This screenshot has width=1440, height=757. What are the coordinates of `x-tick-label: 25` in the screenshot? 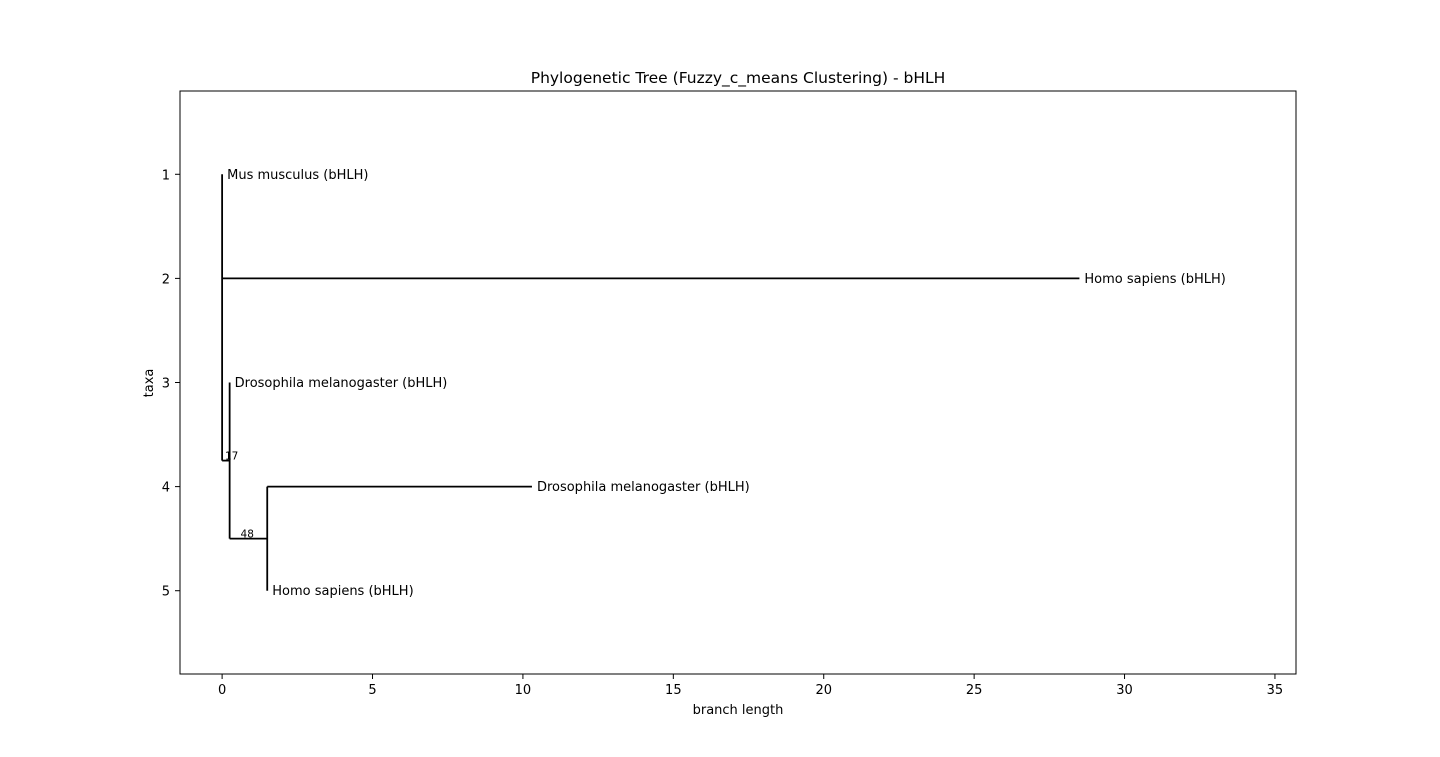 It's located at (974, 690).